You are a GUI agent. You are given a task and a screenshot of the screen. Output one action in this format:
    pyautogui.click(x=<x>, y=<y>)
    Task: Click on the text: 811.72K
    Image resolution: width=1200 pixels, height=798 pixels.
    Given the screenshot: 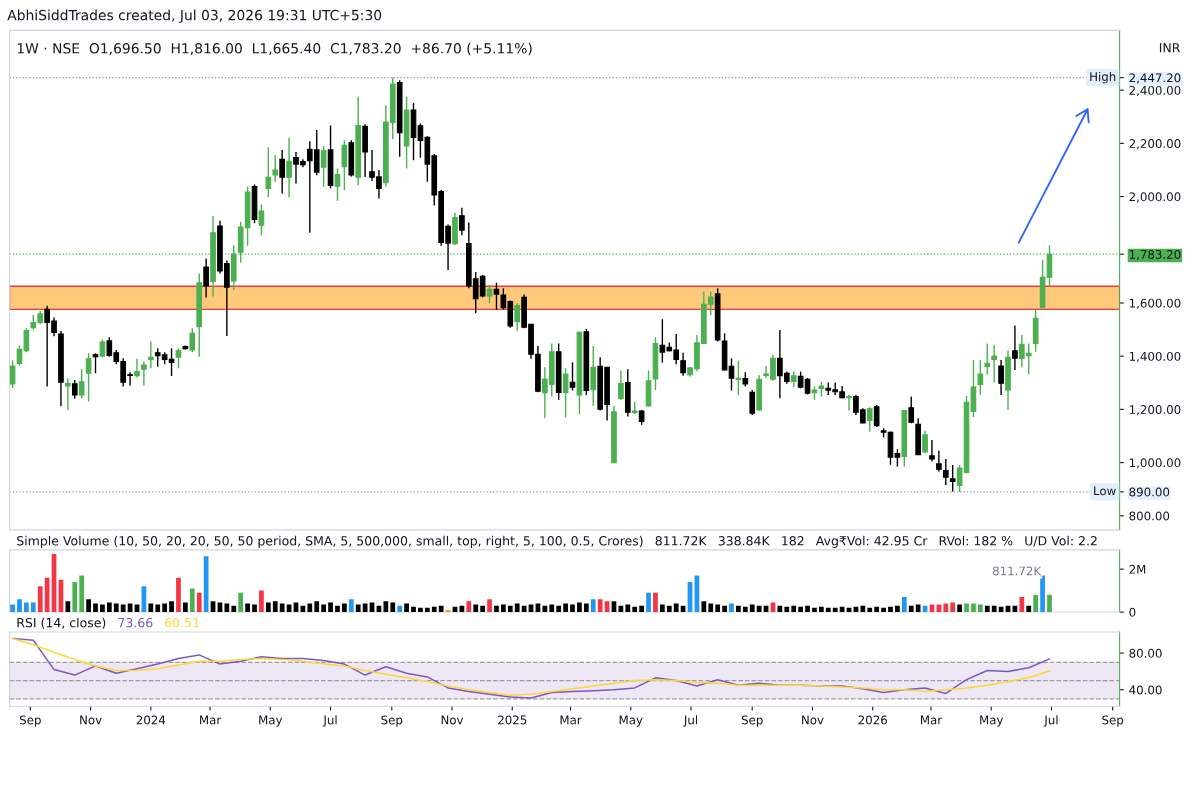 What is the action you would take?
    pyautogui.click(x=681, y=541)
    